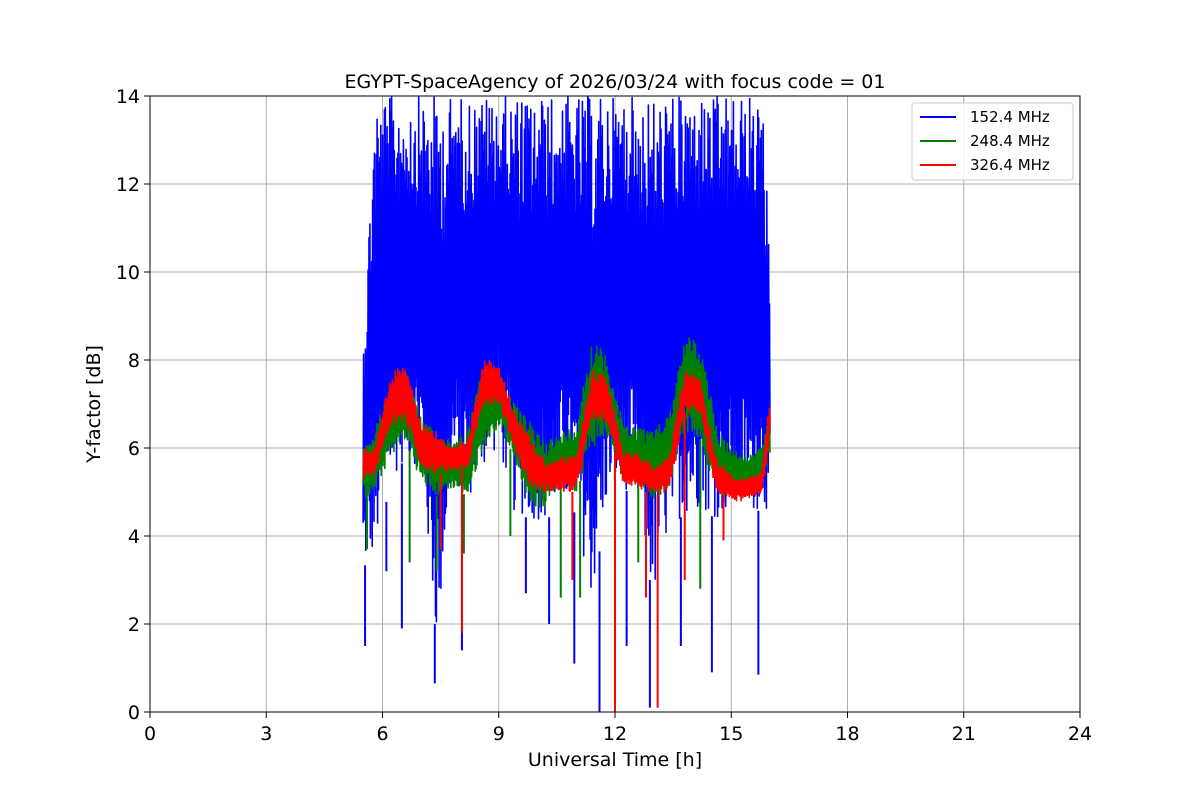 Image resolution: width=1200 pixels, height=800 pixels. Describe the element at coordinates (847, 734) in the screenshot. I see `x-tick-label: 18` at that location.